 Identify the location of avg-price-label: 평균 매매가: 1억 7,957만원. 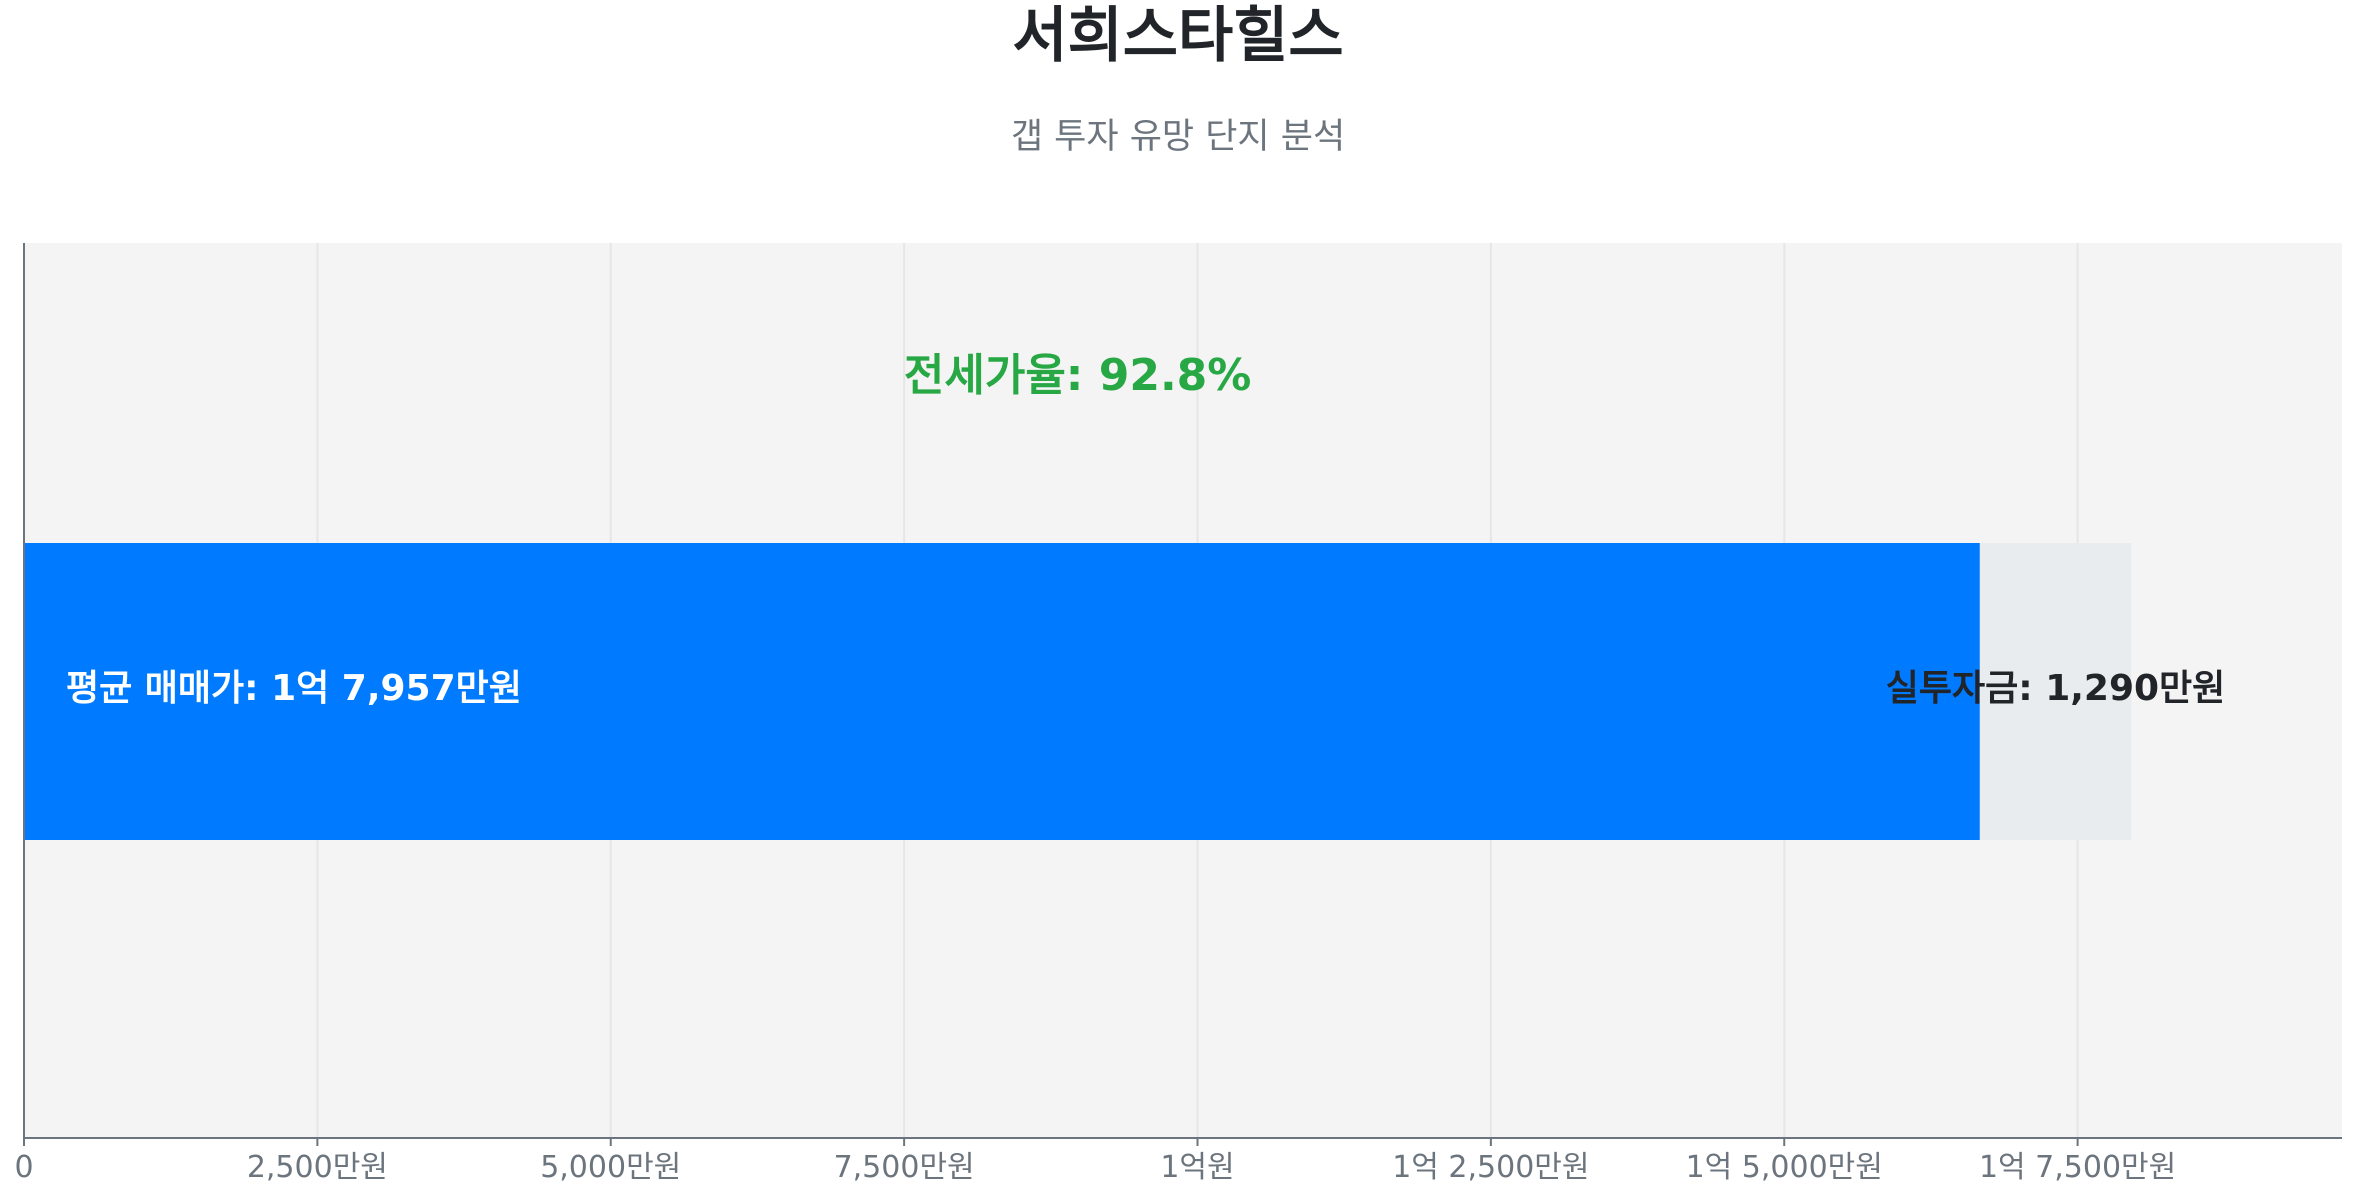
(294, 688).